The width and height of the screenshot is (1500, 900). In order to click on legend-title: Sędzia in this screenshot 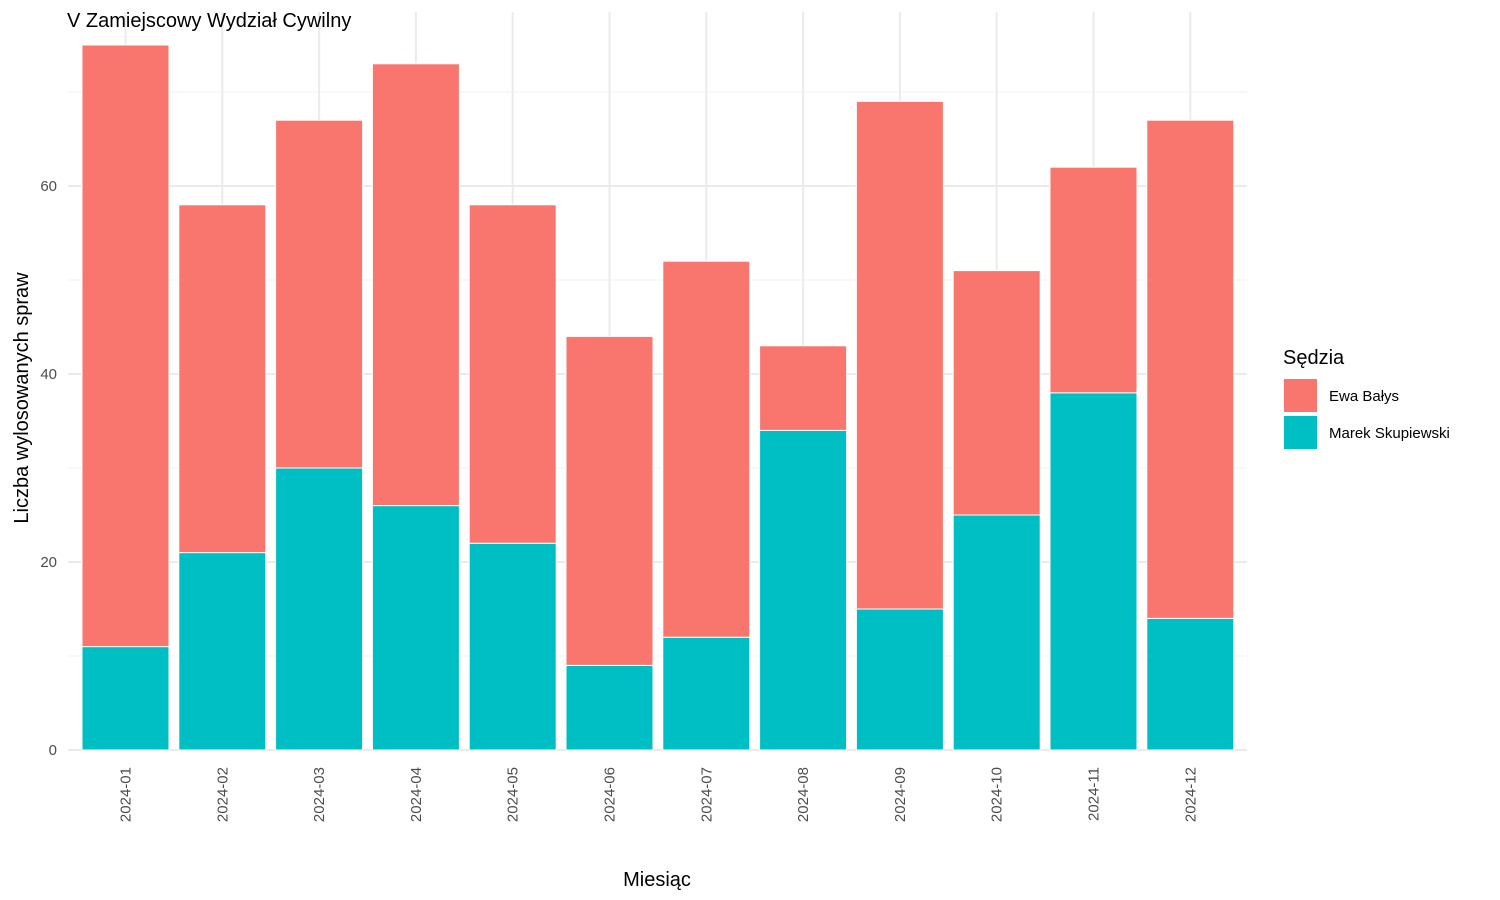, I will do `click(1314, 358)`.